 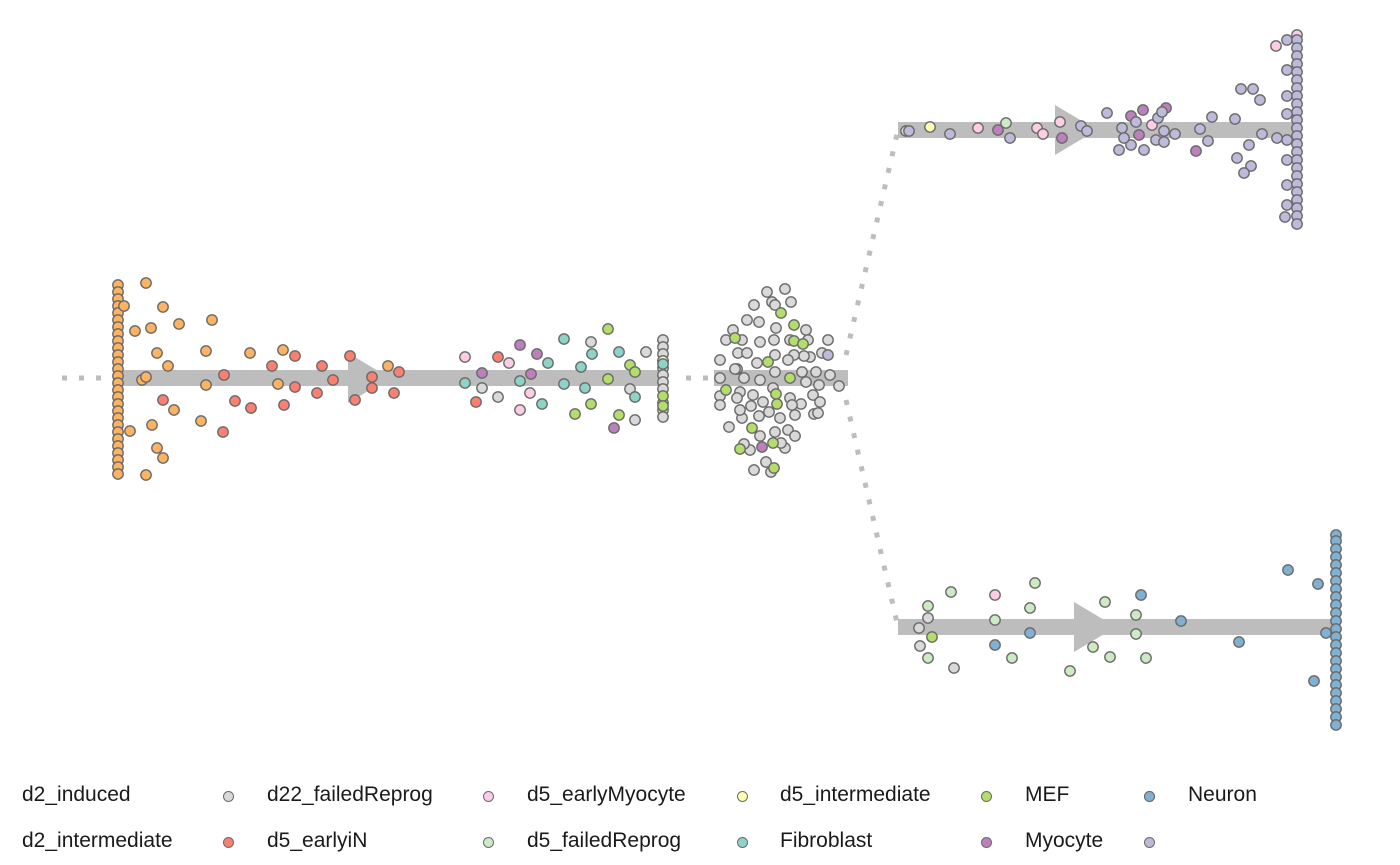 What do you see at coordinates (826, 841) in the screenshot?
I see `legend-label: Fibroblast` at bounding box center [826, 841].